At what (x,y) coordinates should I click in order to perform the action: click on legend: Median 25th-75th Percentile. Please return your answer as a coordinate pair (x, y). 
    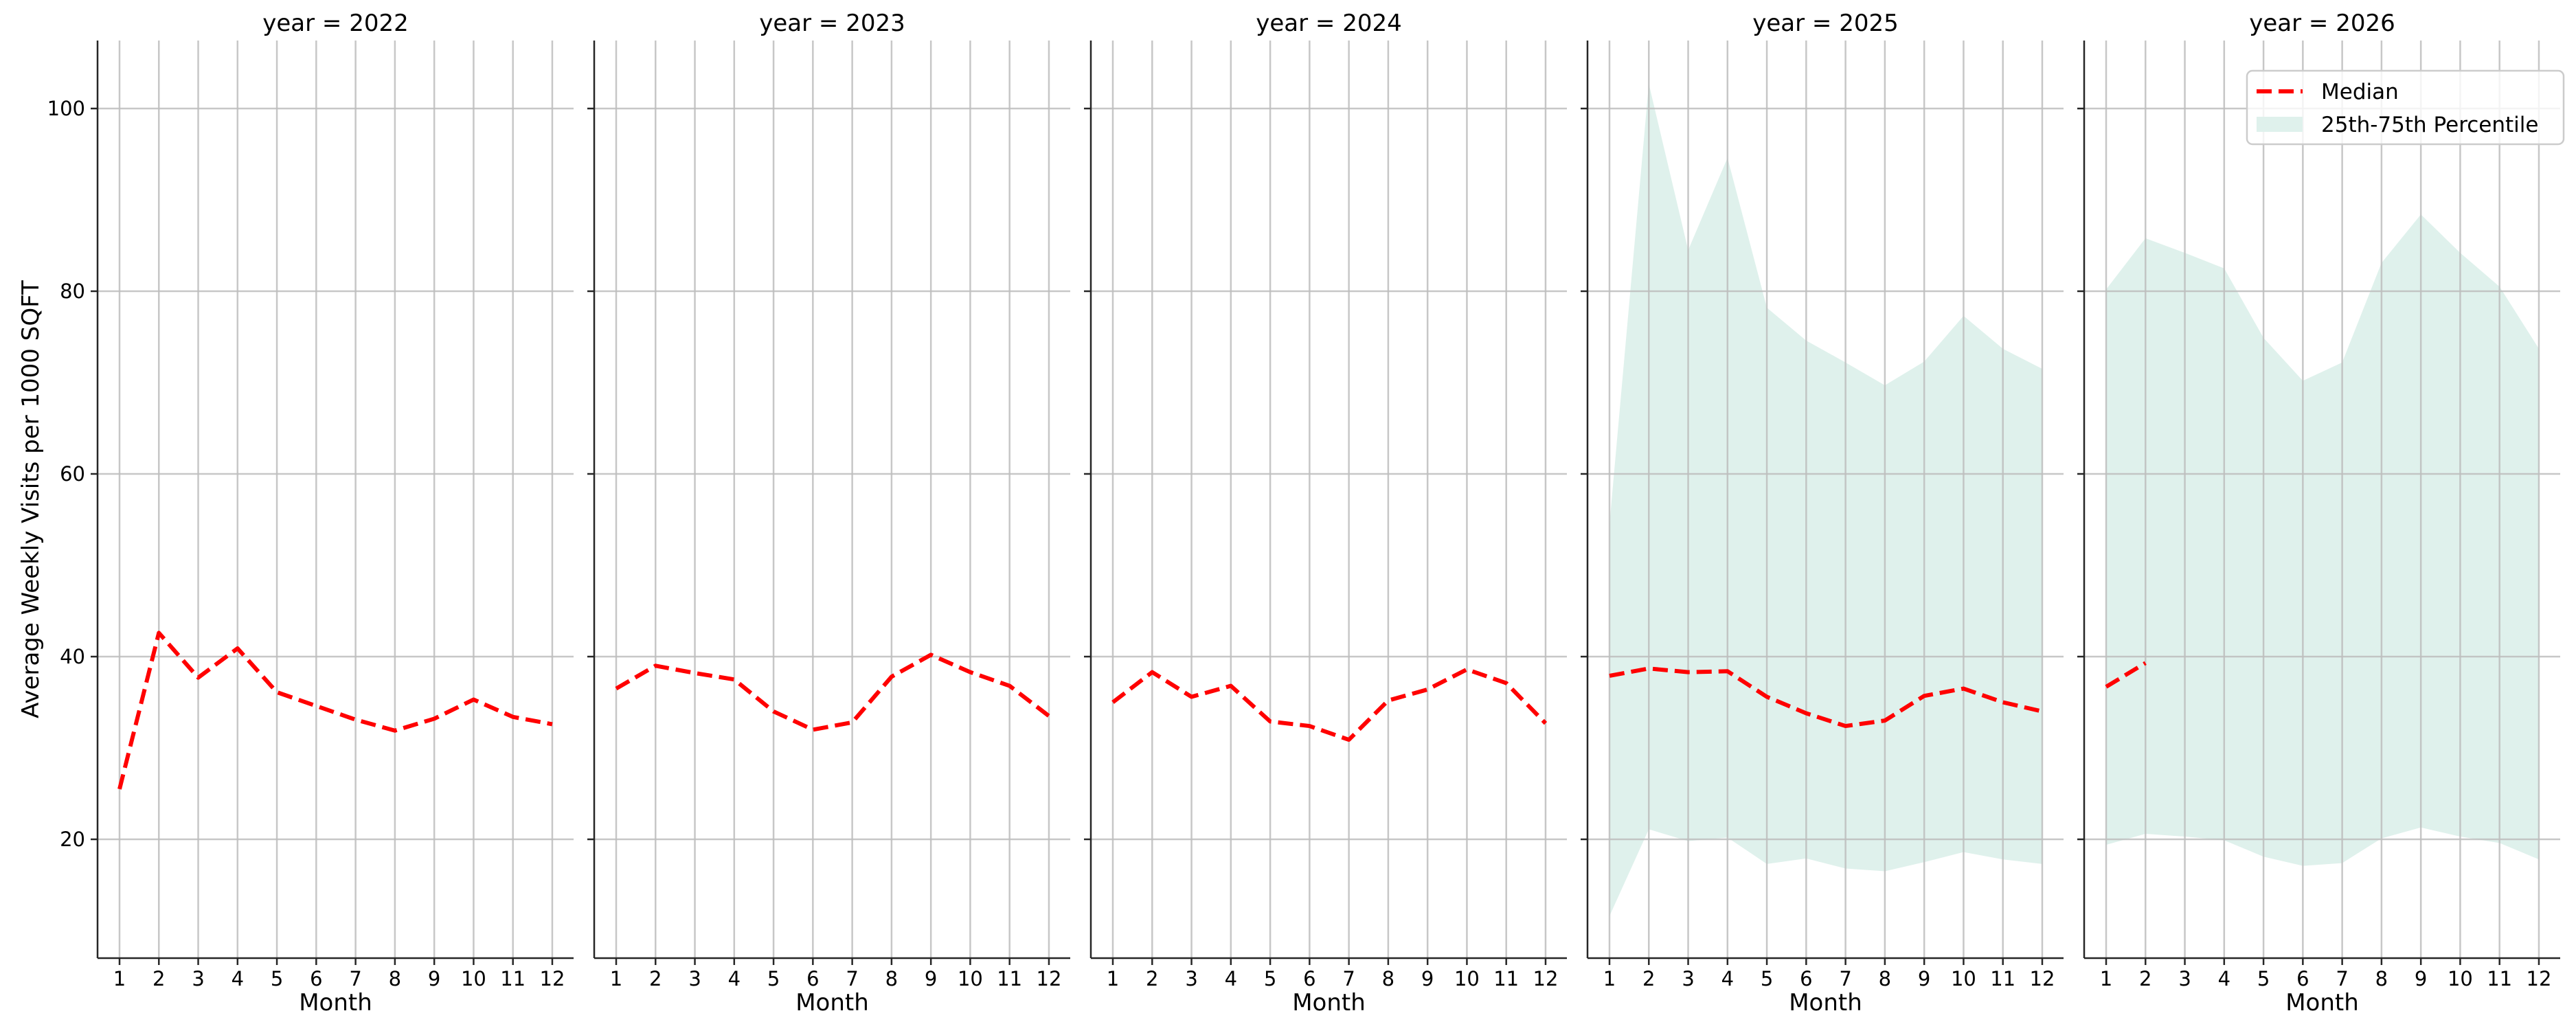
    Looking at the image, I should click on (2405, 108).